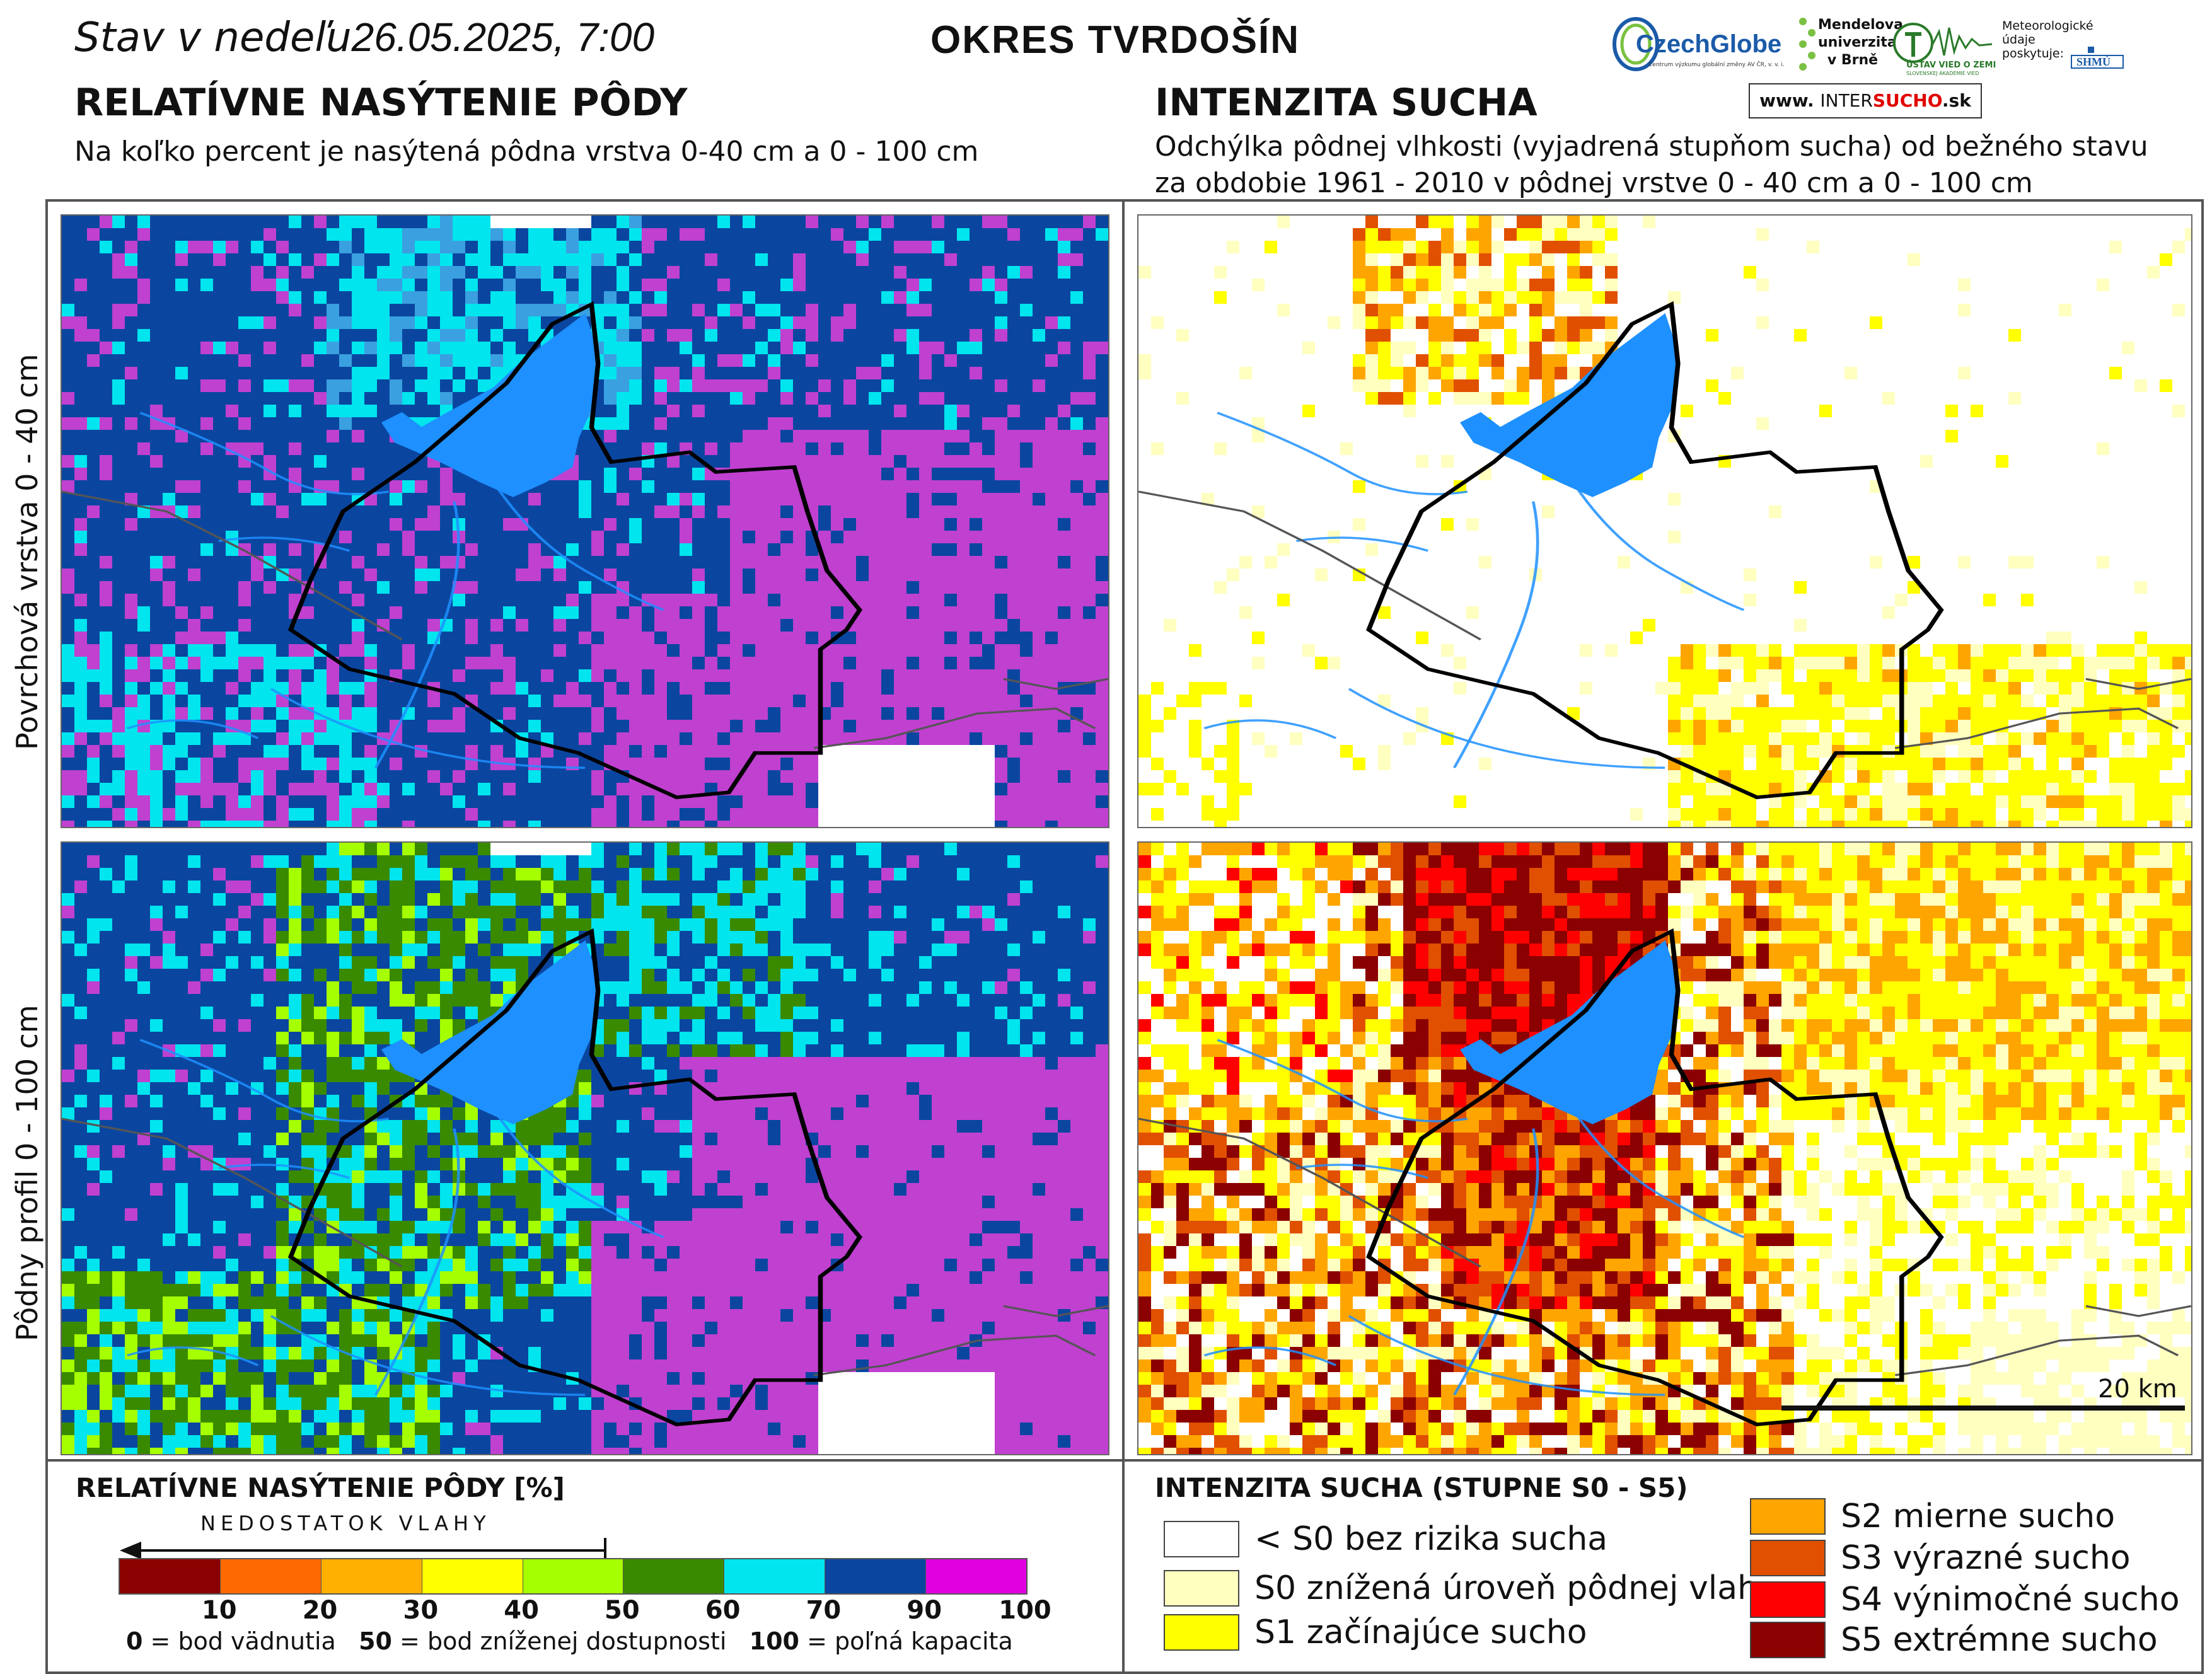 Image resolution: width=2212 pixels, height=1674 pixels. I want to click on date-heading: Stav v nedeľu26.05.2025, 7:00, so click(364, 37).